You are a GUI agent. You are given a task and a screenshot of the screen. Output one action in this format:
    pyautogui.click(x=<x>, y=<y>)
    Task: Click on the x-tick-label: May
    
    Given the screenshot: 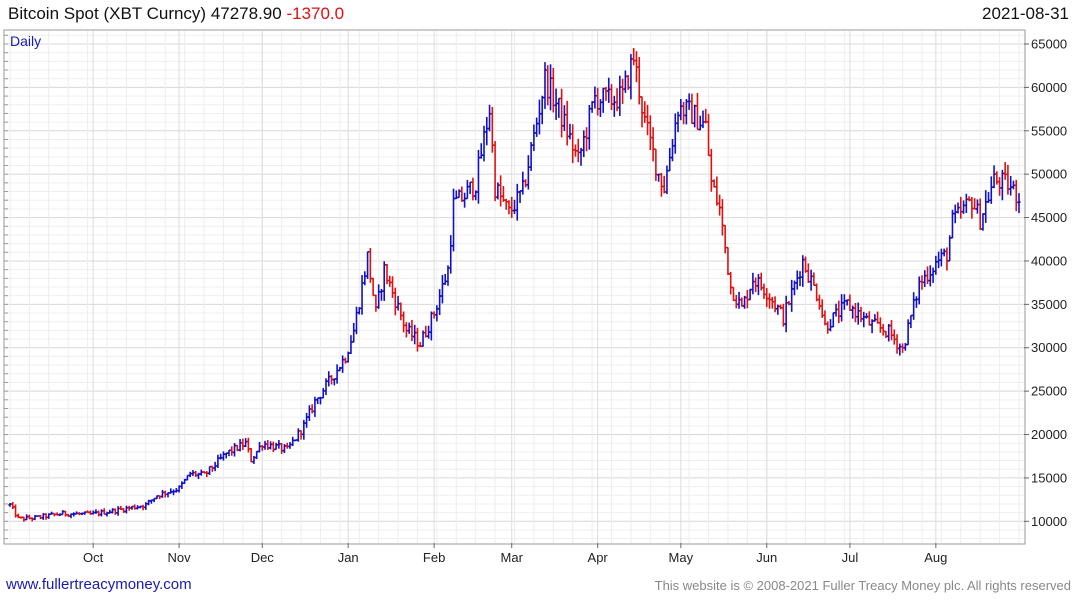 What is the action you would take?
    pyautogui.click(x=681, y=557)
    